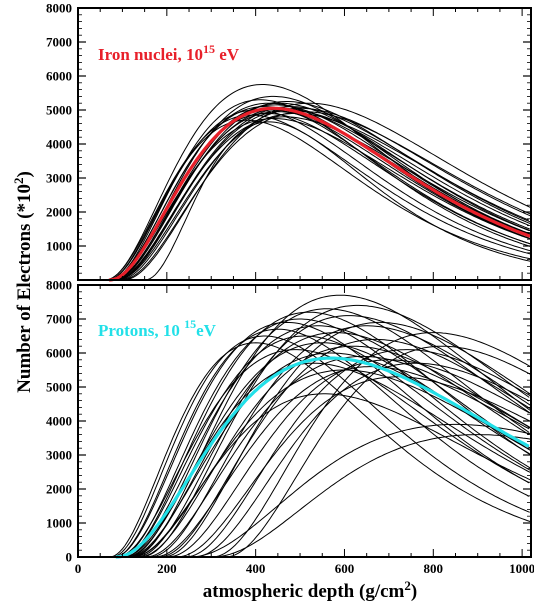 Image resolution: width=534 pixels, height=604 pixels. Describe the element at coordinates (167, 568) in the screenshot. I see `x-tick-label: 200` at that location.